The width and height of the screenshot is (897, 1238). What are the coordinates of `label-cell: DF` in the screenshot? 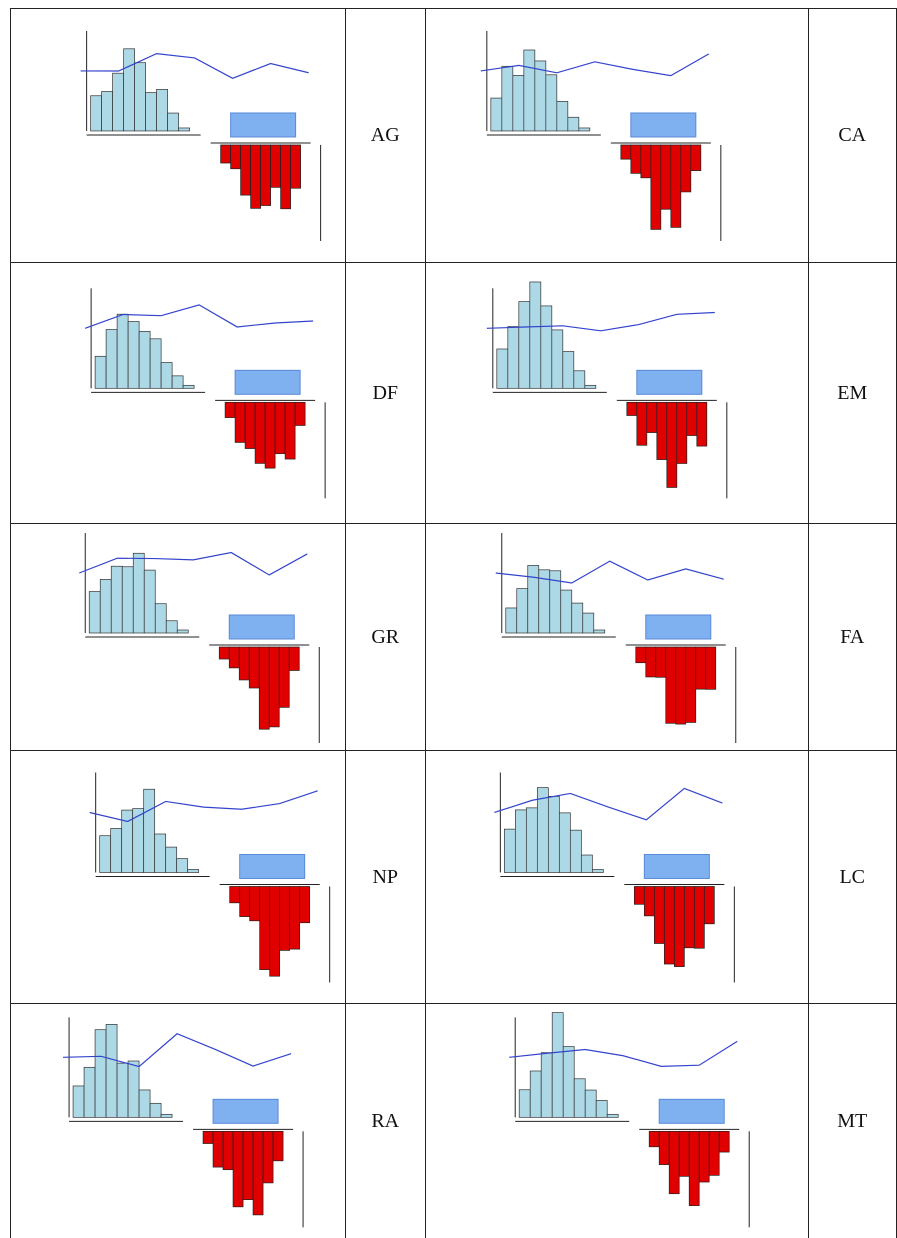 It's located at (385, 393).